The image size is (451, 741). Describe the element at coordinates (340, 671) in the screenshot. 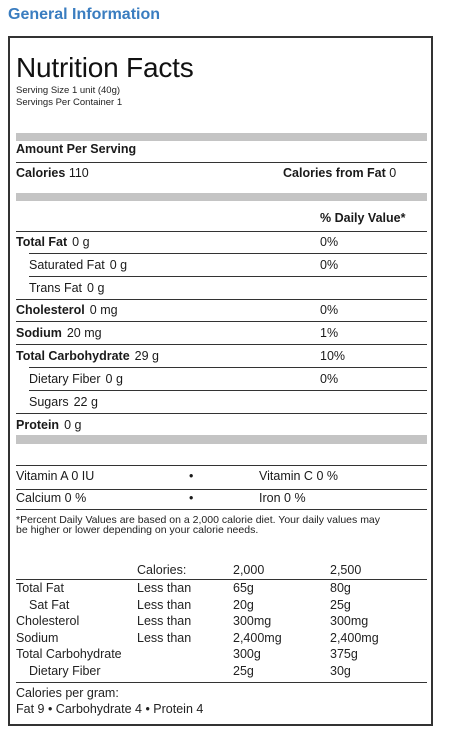

I see `dv-table-cell: 30g` at that location.